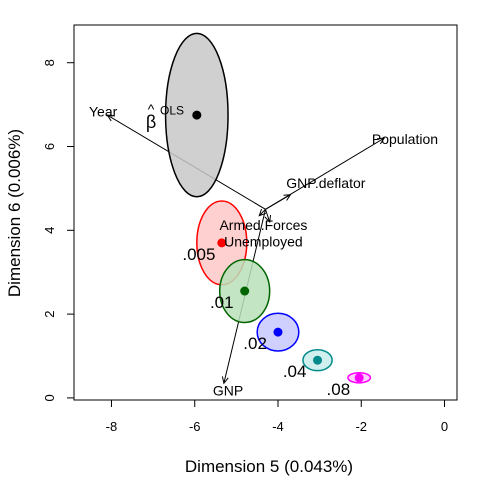 This screenshot has height=480, width=480. Describe the element at coordinates (195, 426) in the screenshot. I see `x-tick-label-1: -6` at that location.